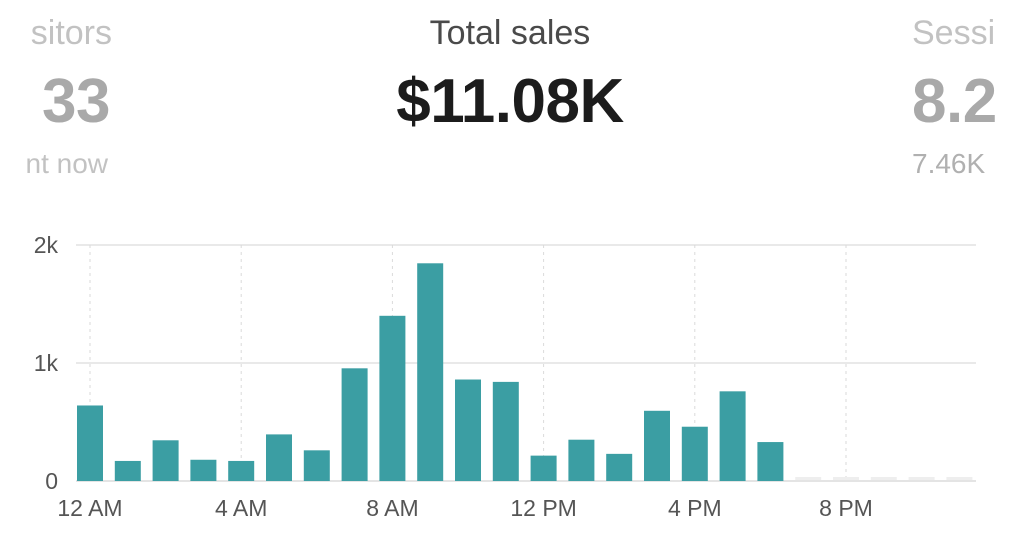 Image resolution: width=1016 pixels, height=542 pixels. Describe the element at coordinates (241, 470) in the screenshot. I see `bar: 4 AM: 170` at that location.